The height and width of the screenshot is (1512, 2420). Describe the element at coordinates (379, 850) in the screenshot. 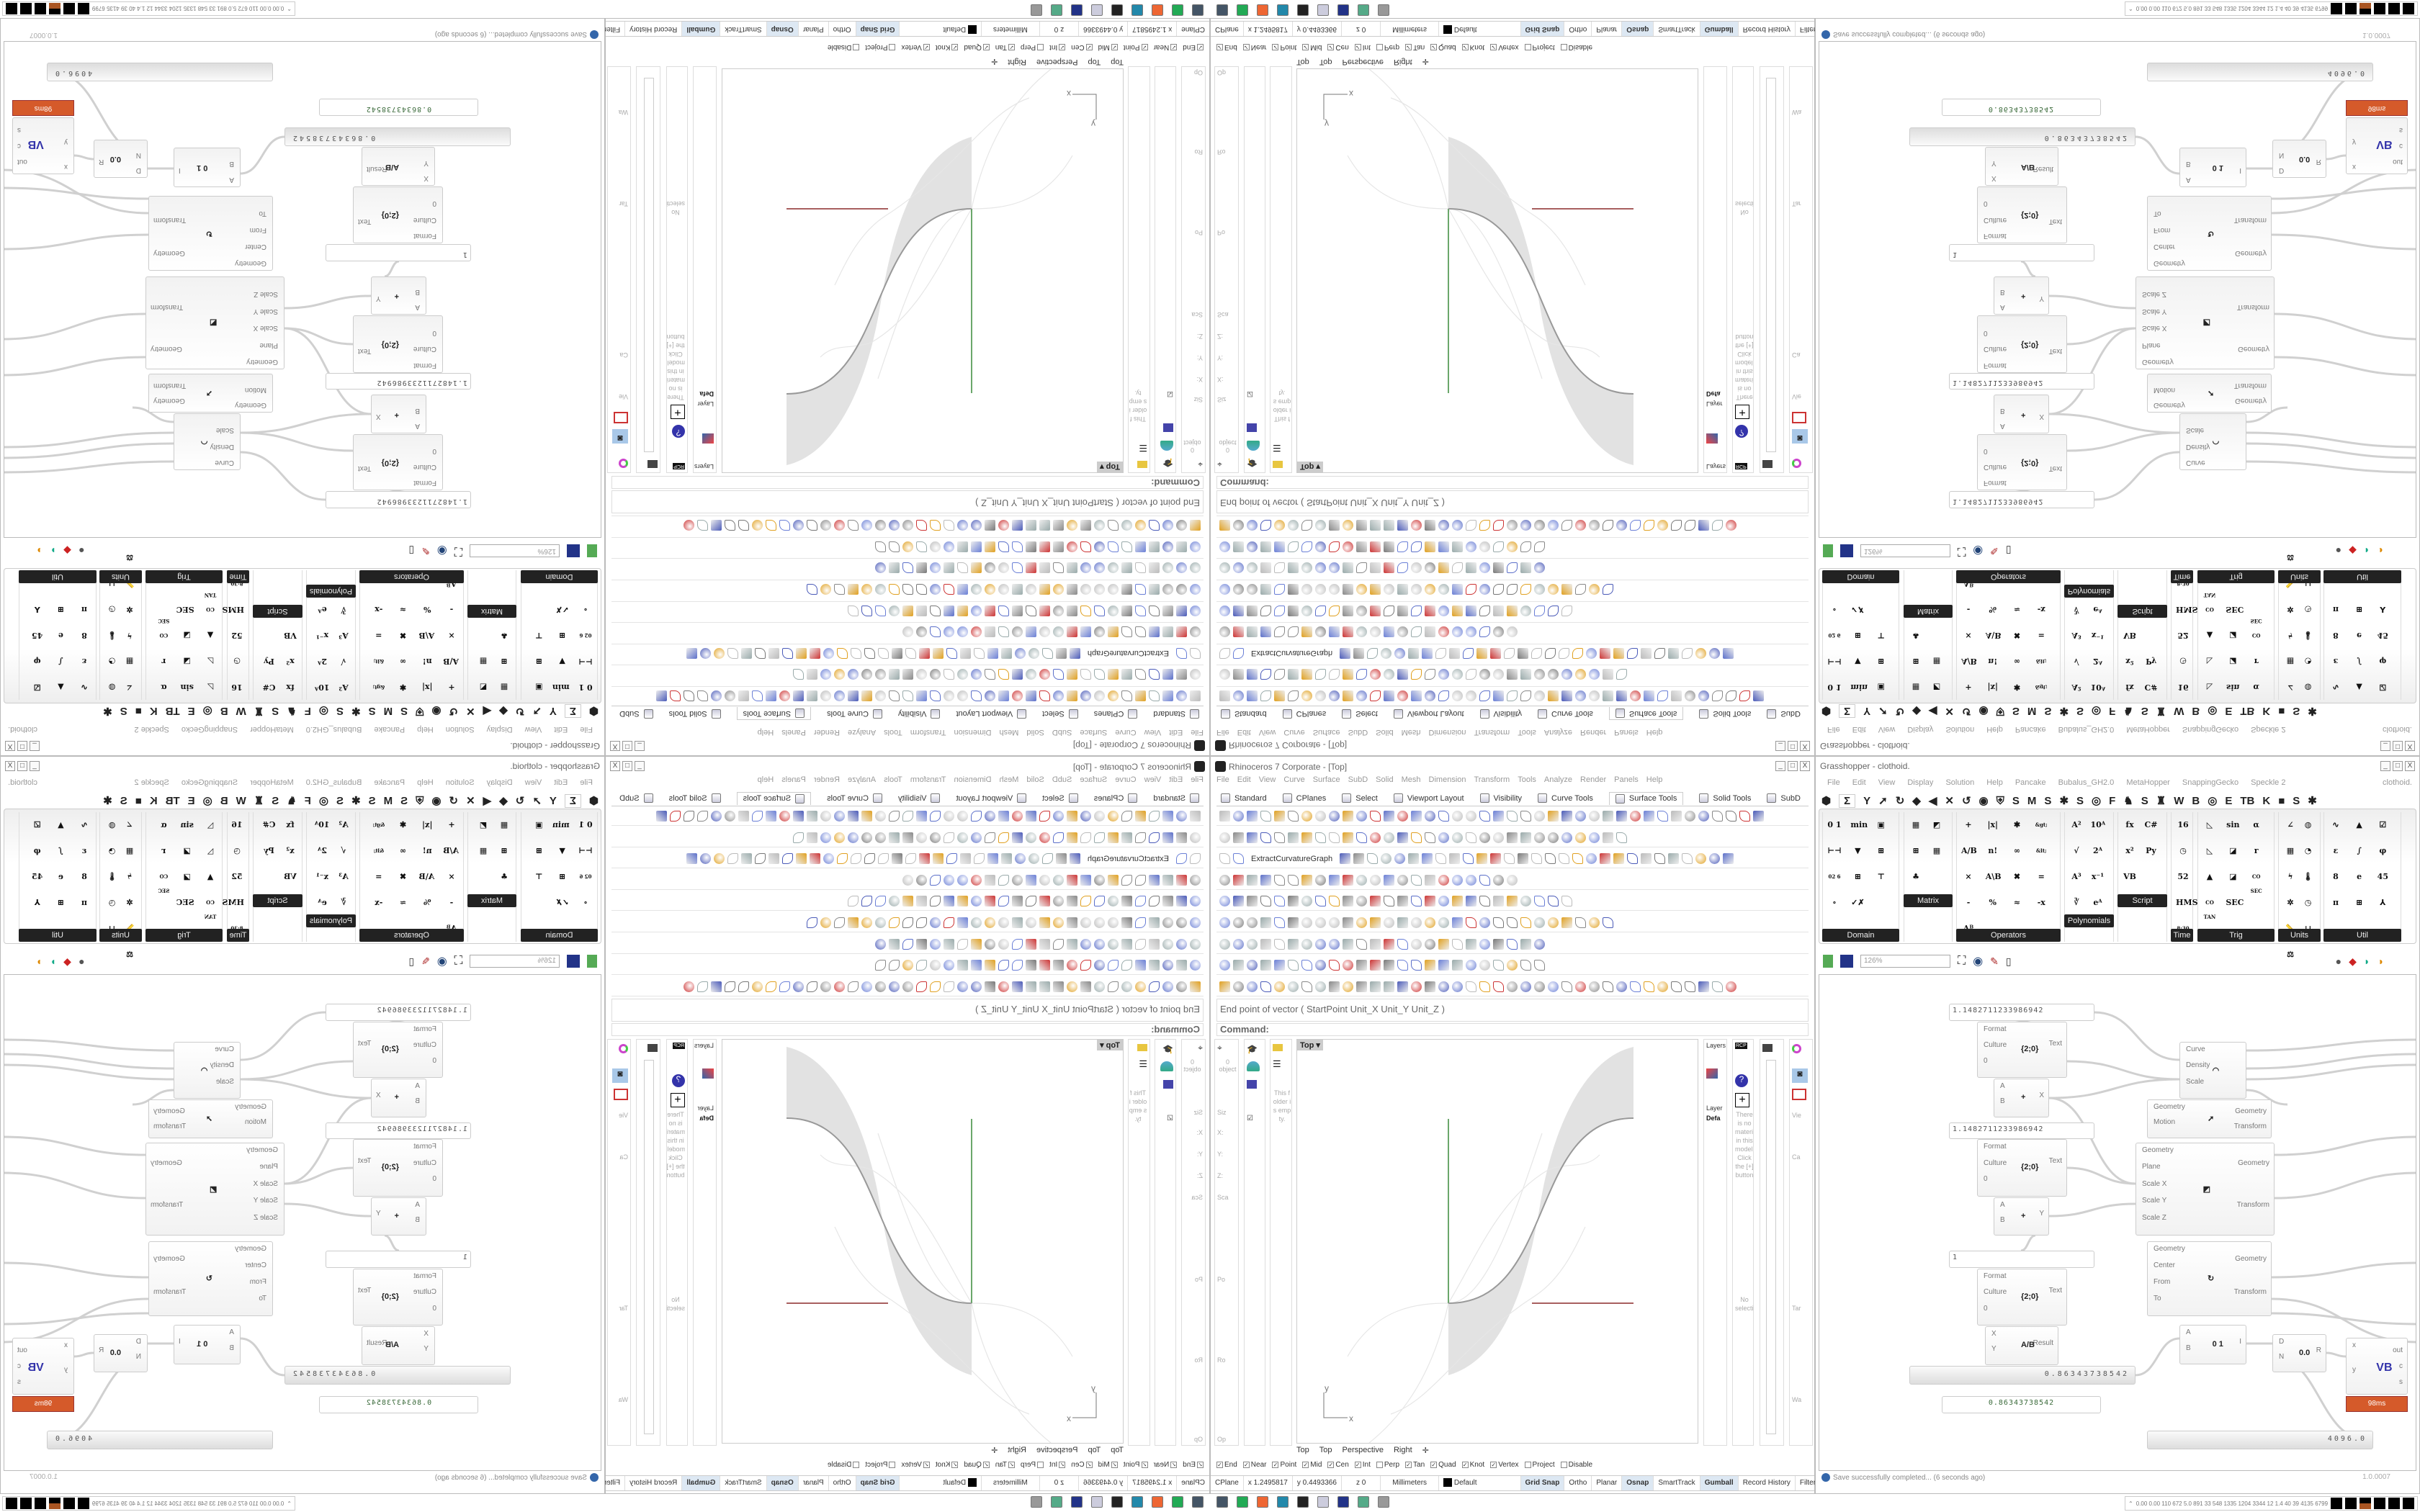

I see `gh-component-icon: &lt;` at that location.